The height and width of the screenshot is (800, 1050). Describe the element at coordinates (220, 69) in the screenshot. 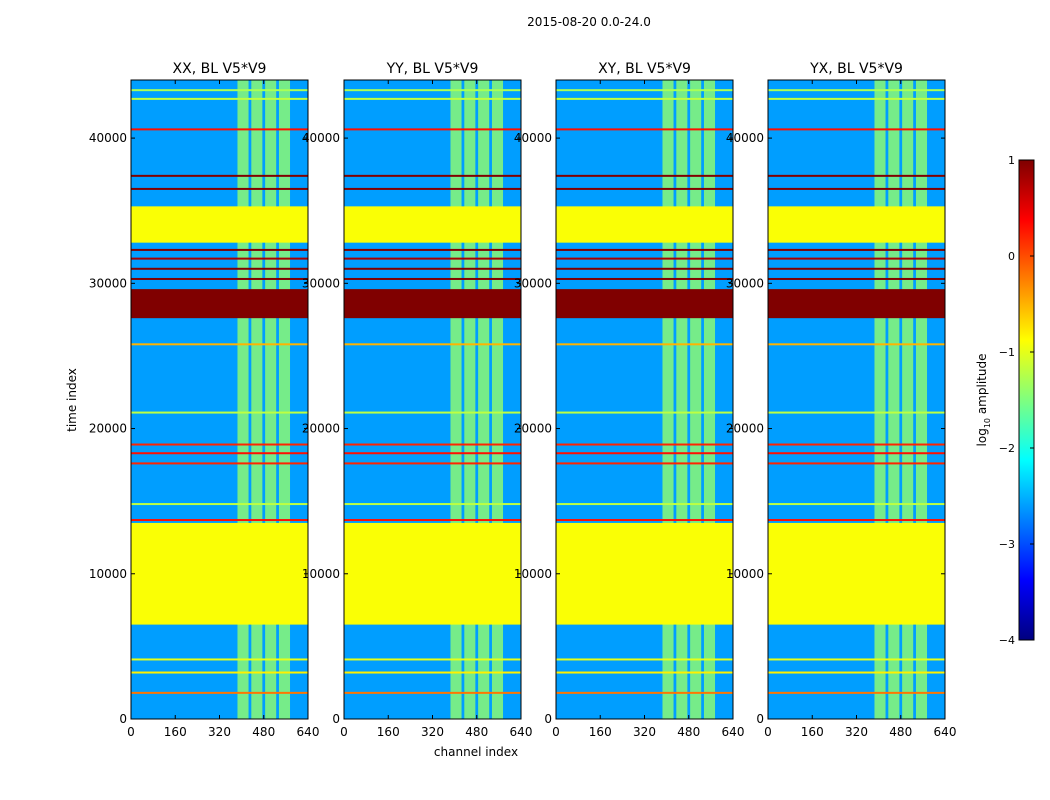

I see `panel-title: XX, BL V5*V9` at that location.